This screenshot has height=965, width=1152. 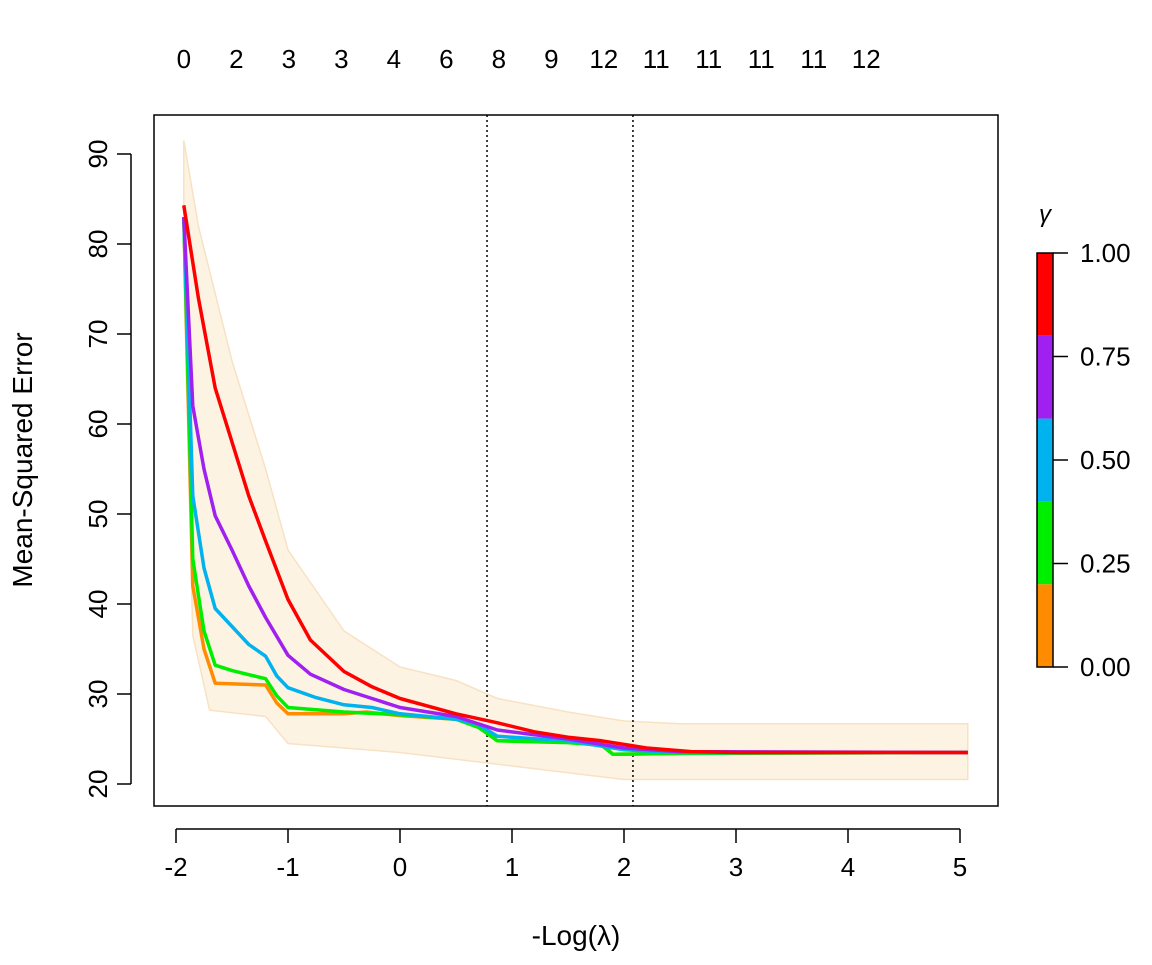 What do you see at coordinates (560, 460) in the screenshot?
I see `reference-lines` at bounding box center [560, 460].